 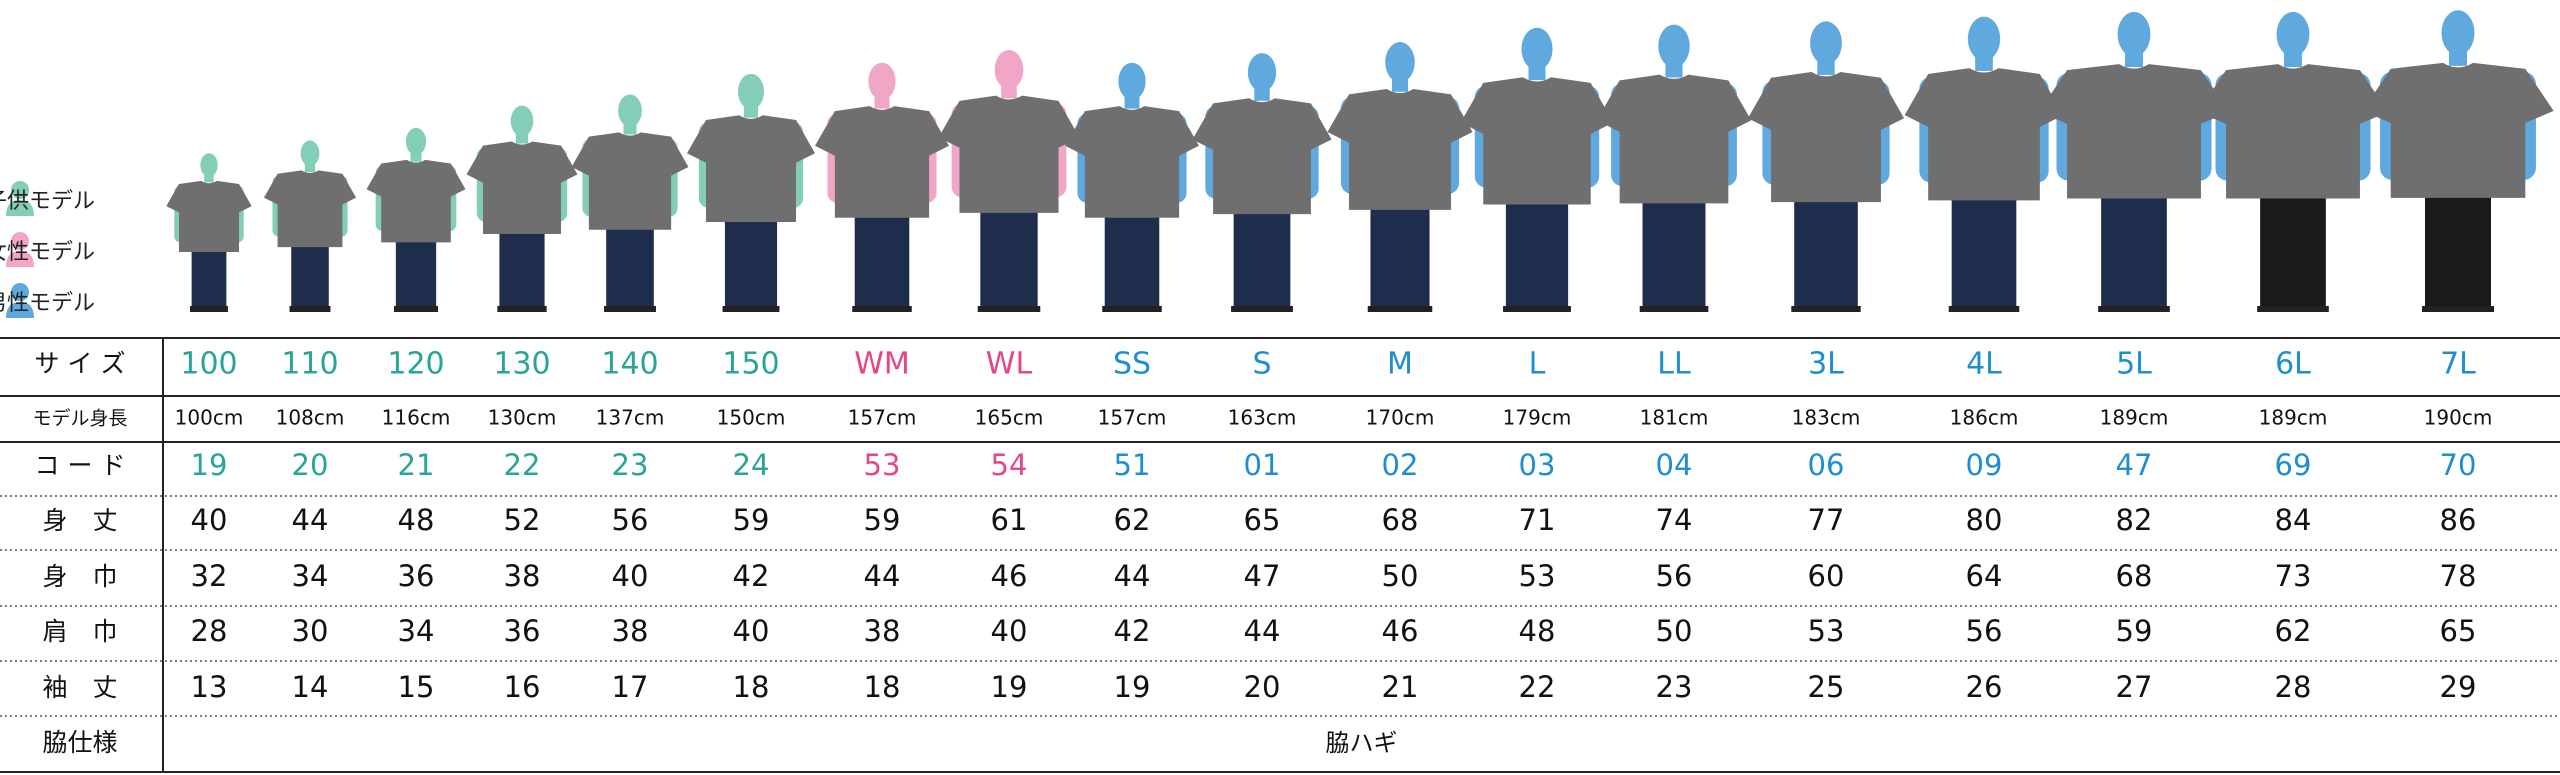 What do you see at coordinates (1984, 418) in the screenshot?
I see `model-height: 186cm` at bounding box center [1984, 418].